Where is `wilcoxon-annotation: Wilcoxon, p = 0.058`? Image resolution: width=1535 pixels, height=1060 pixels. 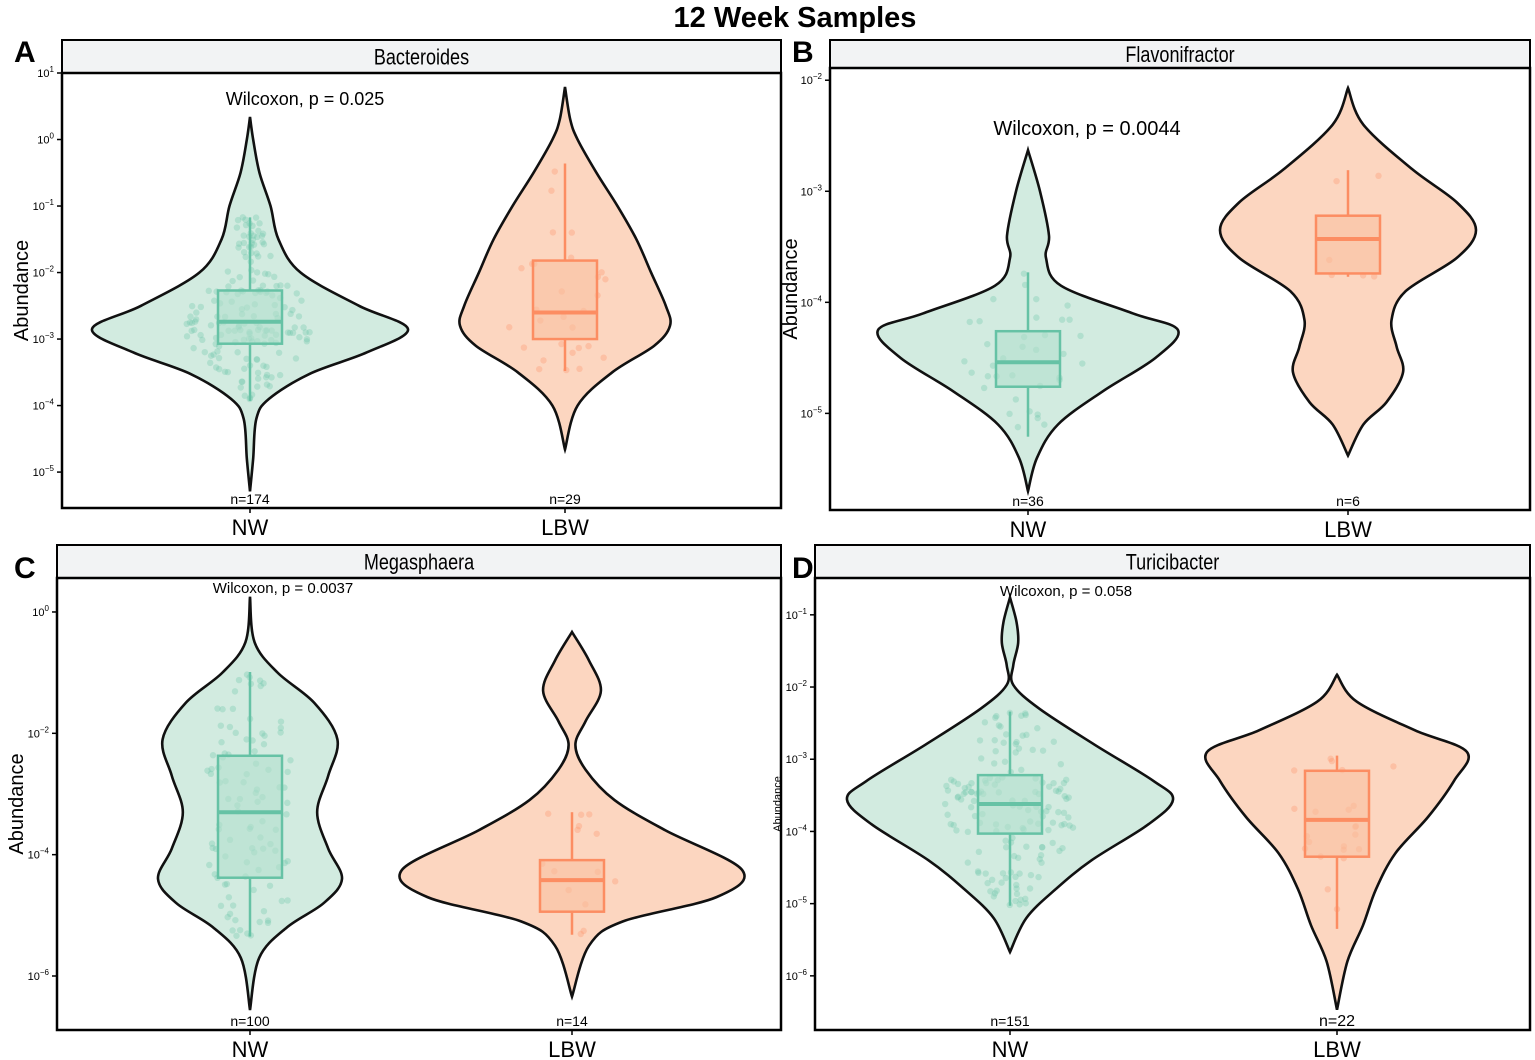 wilcoxon-annotation: Wilcoxon, p = 0.058 is located at coordinates (1066, 591).